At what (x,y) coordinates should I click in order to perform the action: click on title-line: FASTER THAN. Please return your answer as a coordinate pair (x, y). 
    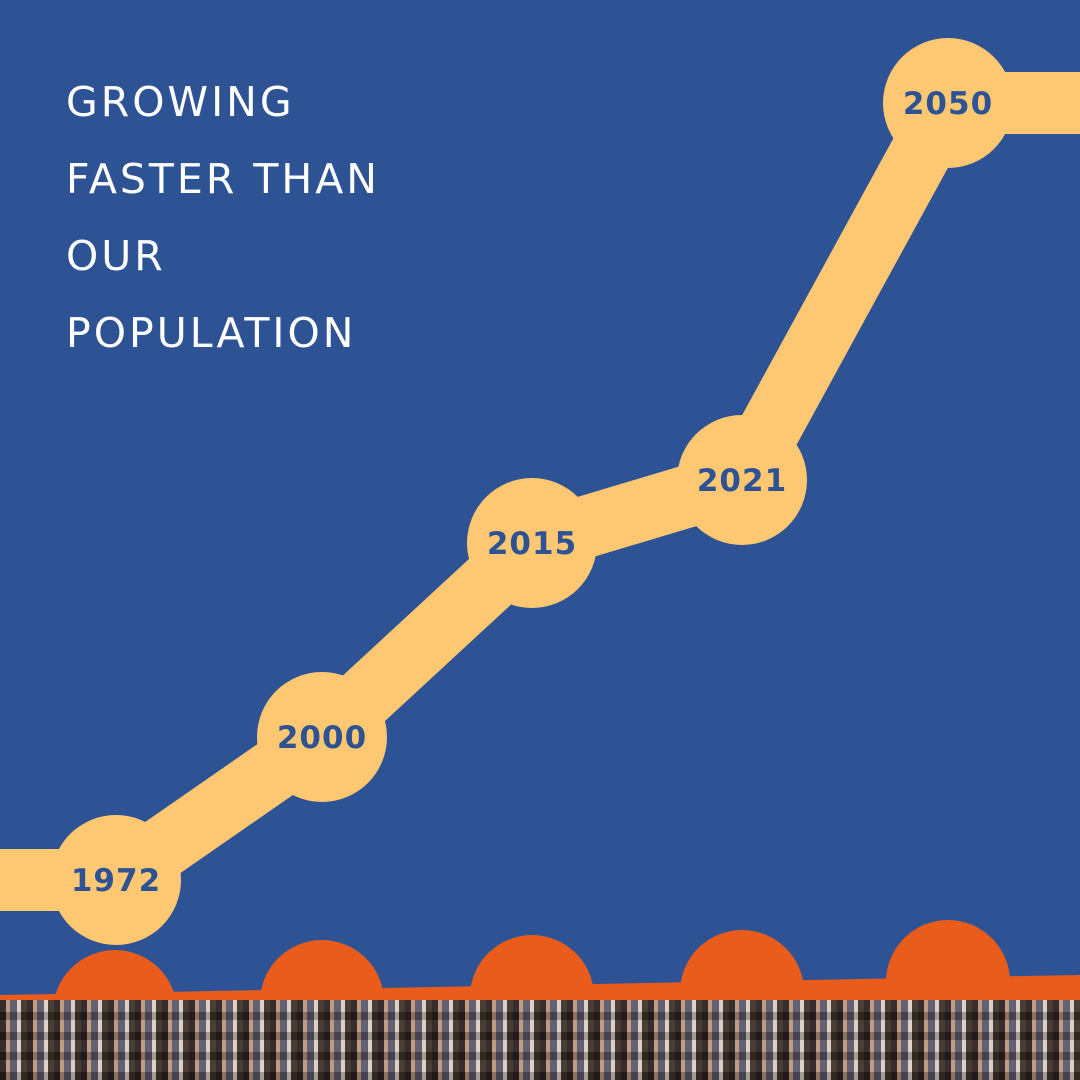
    Looking at the image, I should click on (223, 179).